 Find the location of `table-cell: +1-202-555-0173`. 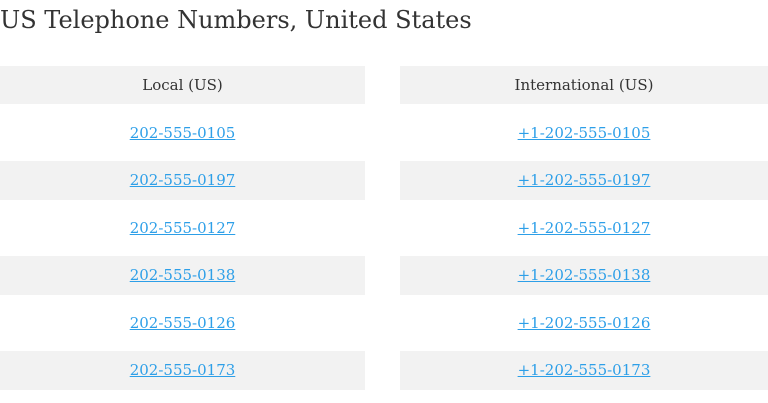

table-cell: +1-202-555-0173 is located at coordinates (584, 370).